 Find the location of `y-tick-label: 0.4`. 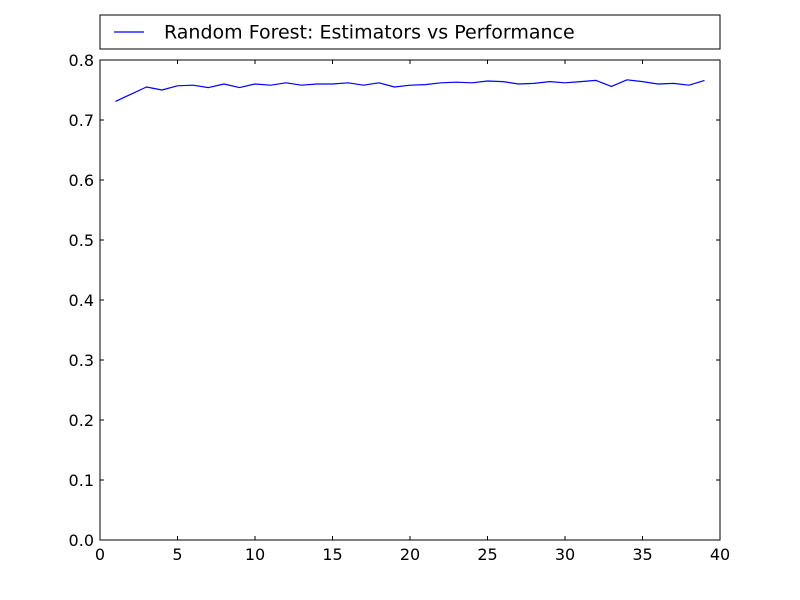

y-tick-label: 0.4 is located at coordinates (81, 300).